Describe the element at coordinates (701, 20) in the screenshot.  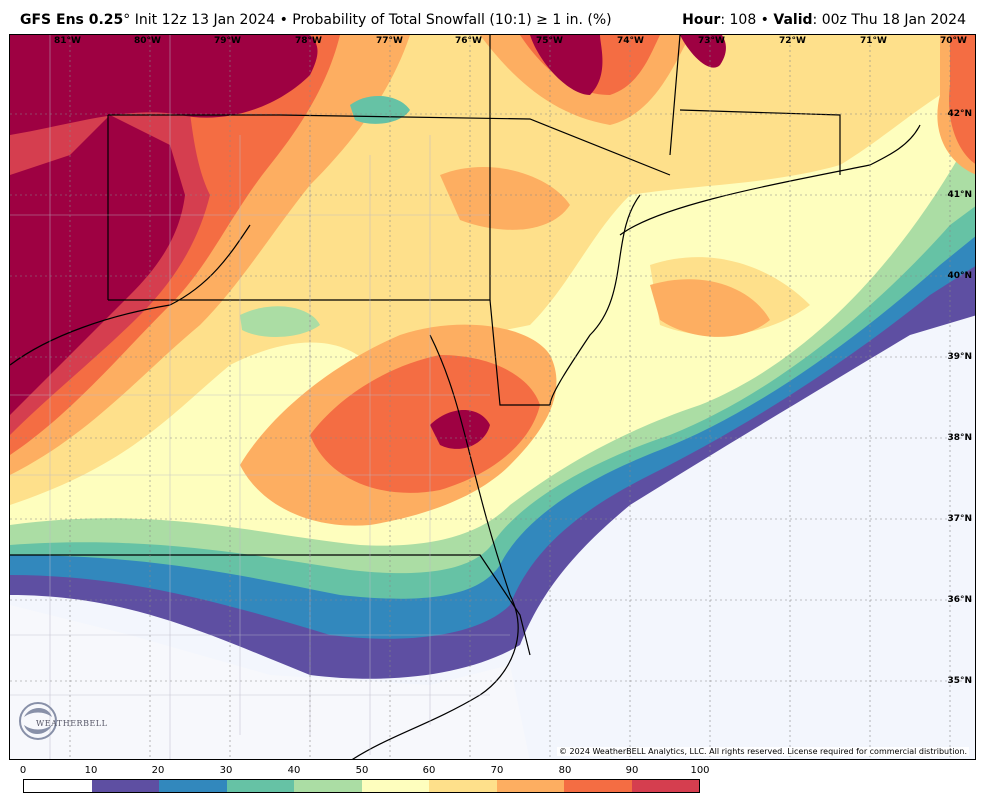
I see `hour-label: Hour` at that location.